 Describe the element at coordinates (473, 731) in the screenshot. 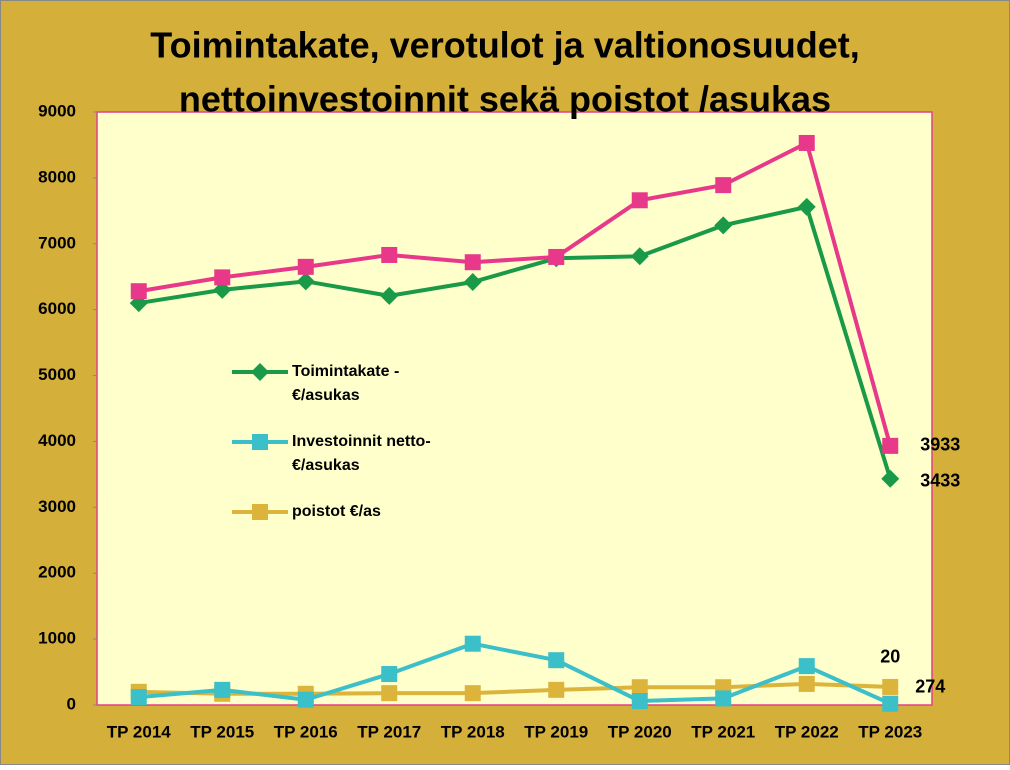

I see `x-tick-label: TP 2018` at that location.